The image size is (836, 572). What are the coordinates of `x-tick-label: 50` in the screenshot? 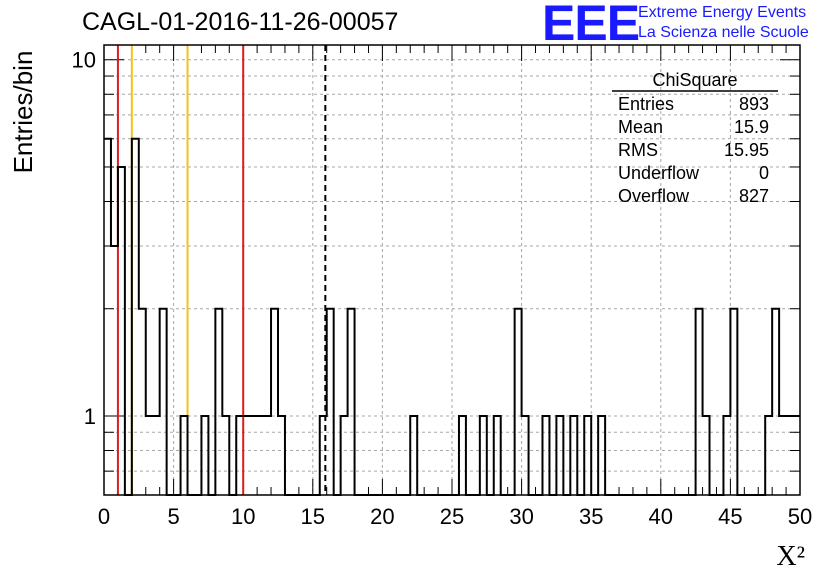 It's located at (800, 516).